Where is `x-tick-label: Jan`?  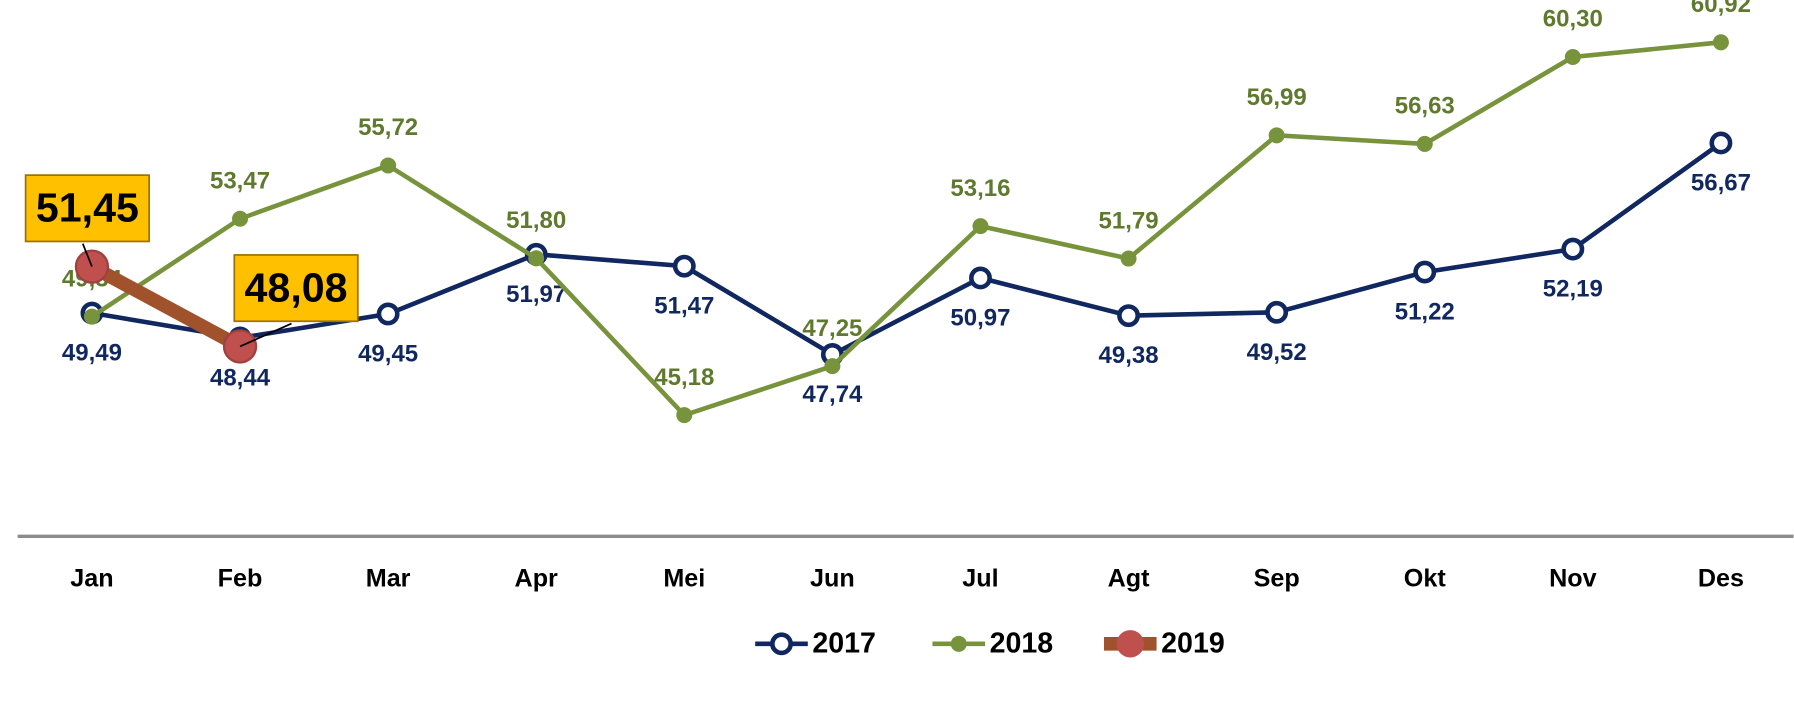
x-tick-label: Jan is located at coordinates (91, 578).